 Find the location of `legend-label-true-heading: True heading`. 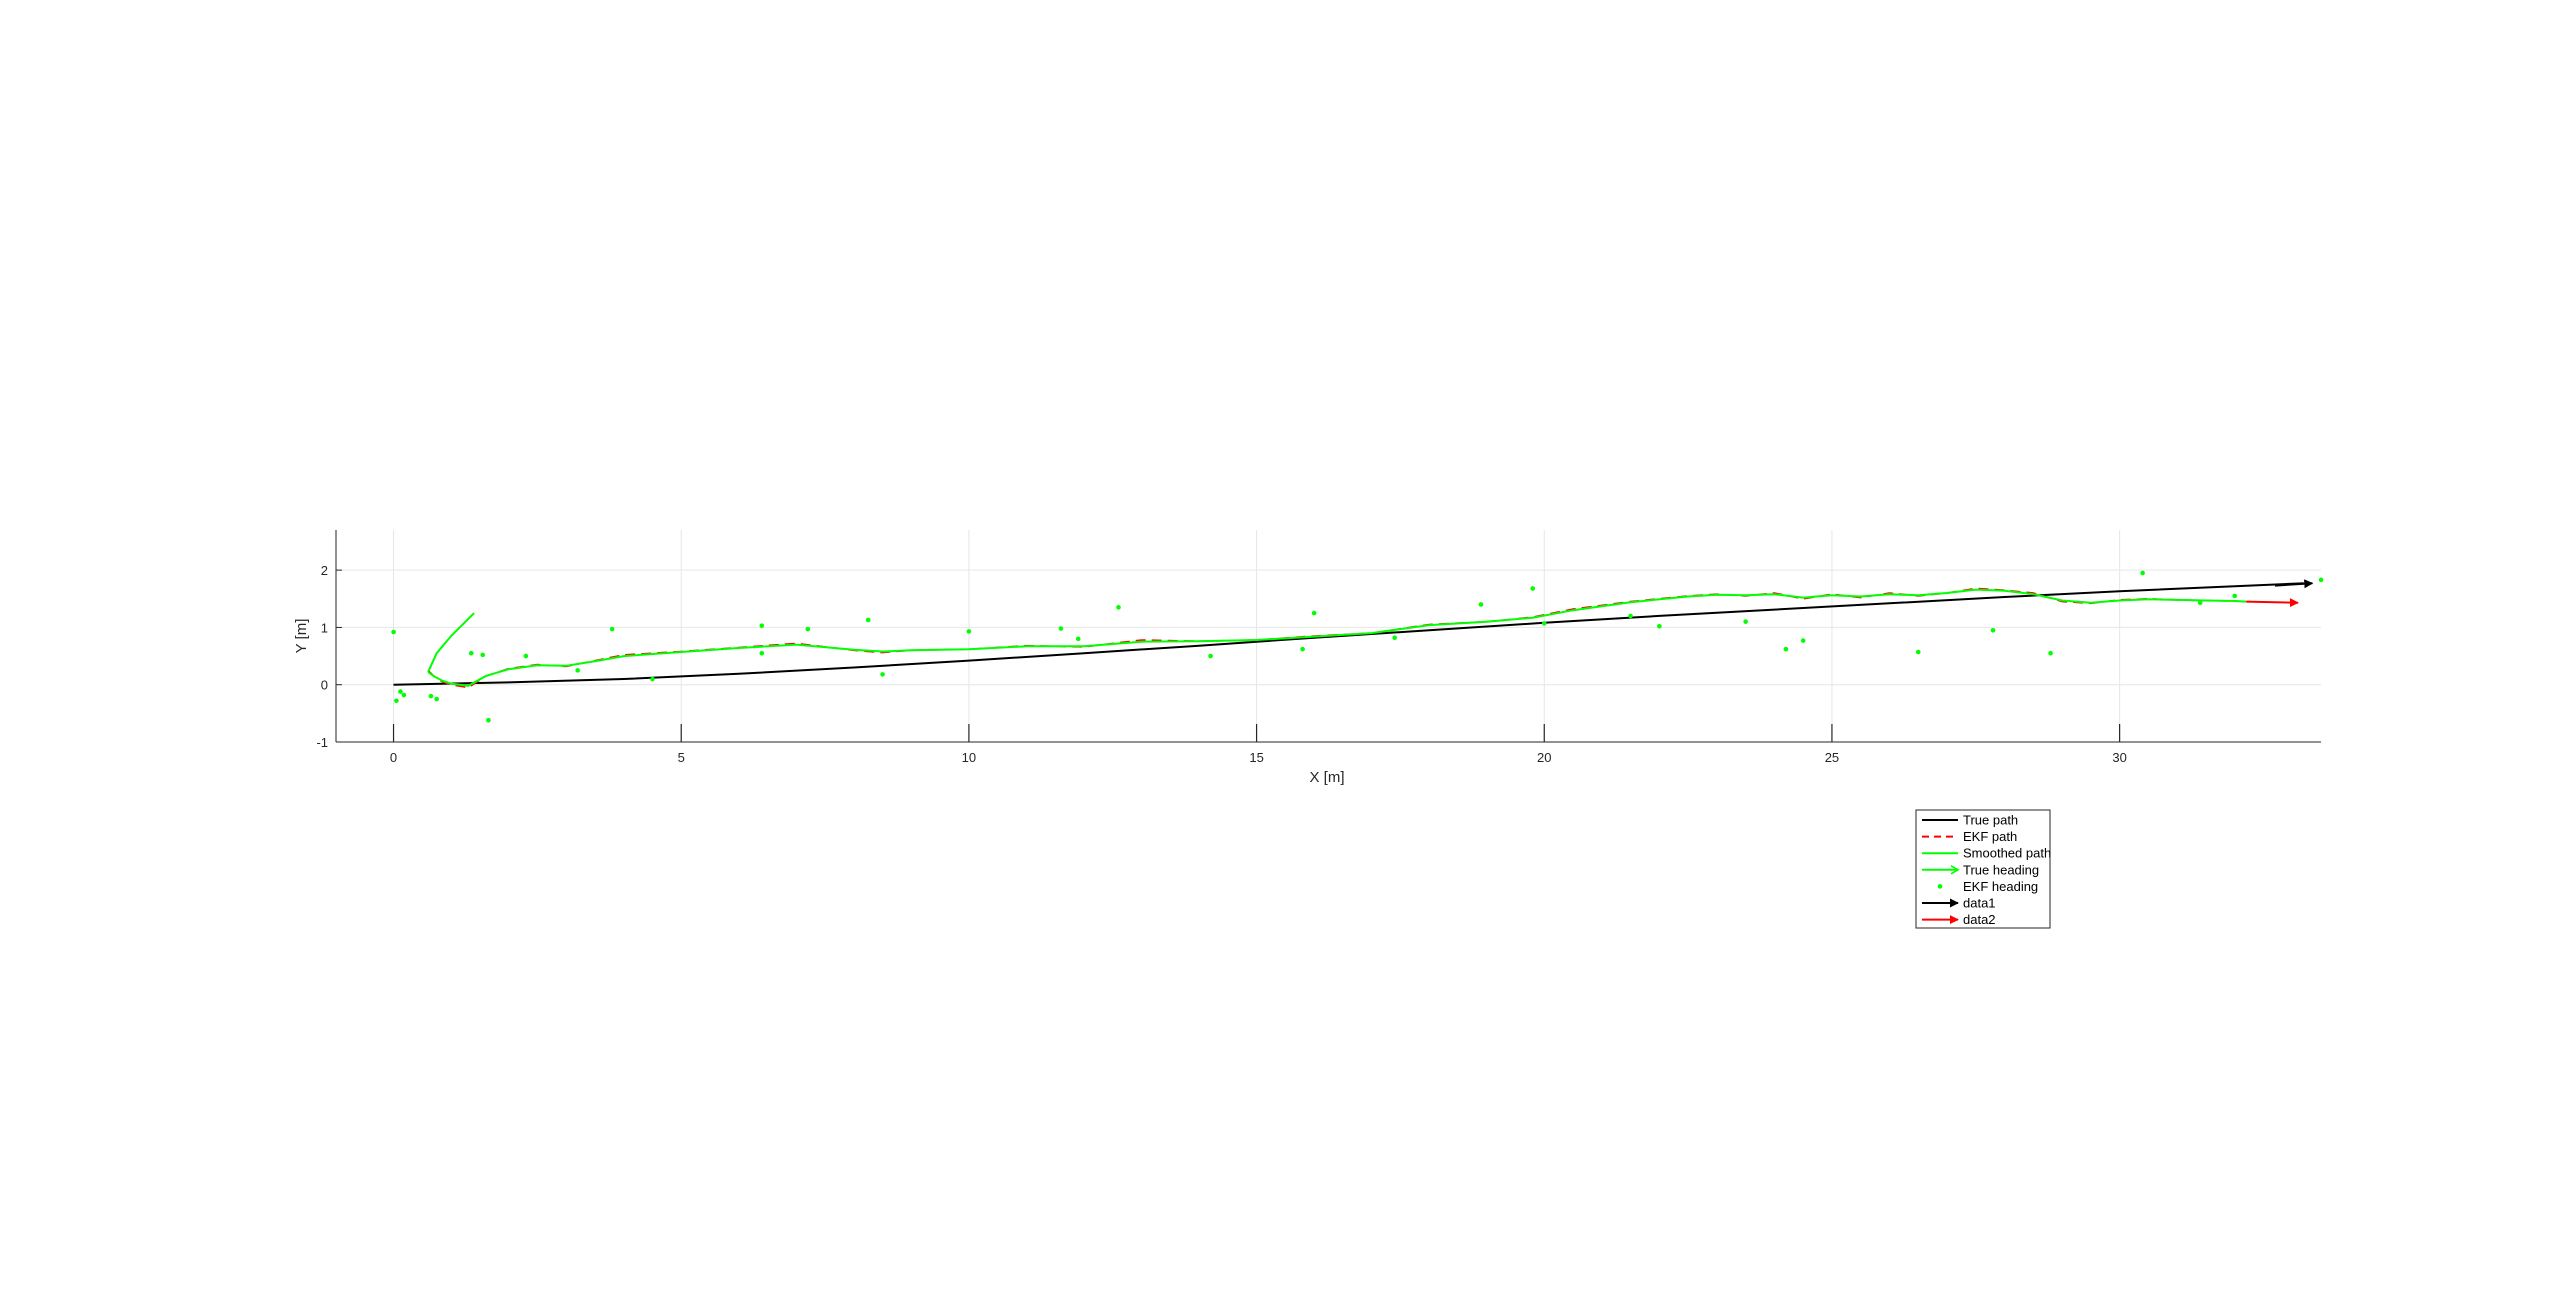

legend-label-true-heading: True heading is located at coordinates (2001, 869).